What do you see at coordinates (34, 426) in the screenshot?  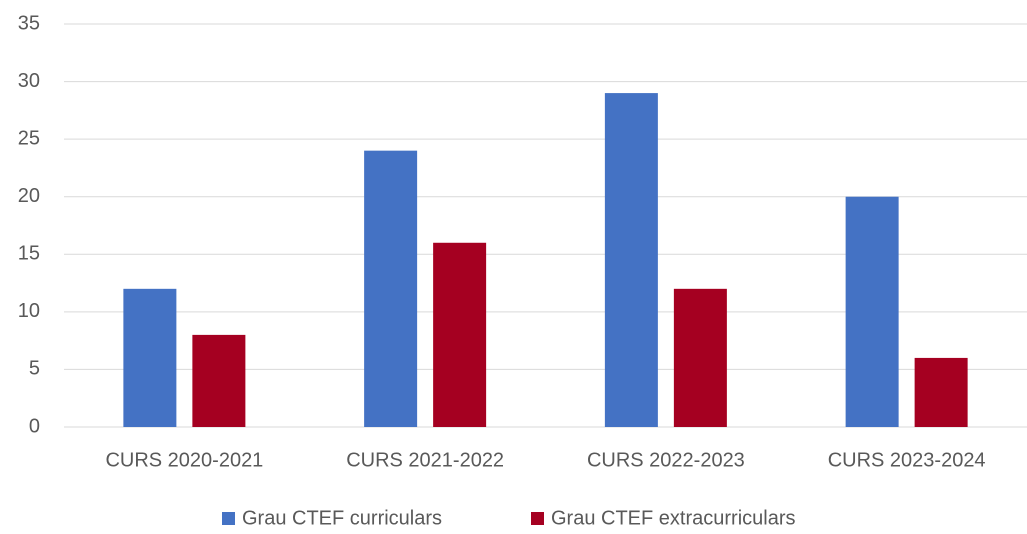 I see `y-tick-label: 0` at bounding box center [34, 426].